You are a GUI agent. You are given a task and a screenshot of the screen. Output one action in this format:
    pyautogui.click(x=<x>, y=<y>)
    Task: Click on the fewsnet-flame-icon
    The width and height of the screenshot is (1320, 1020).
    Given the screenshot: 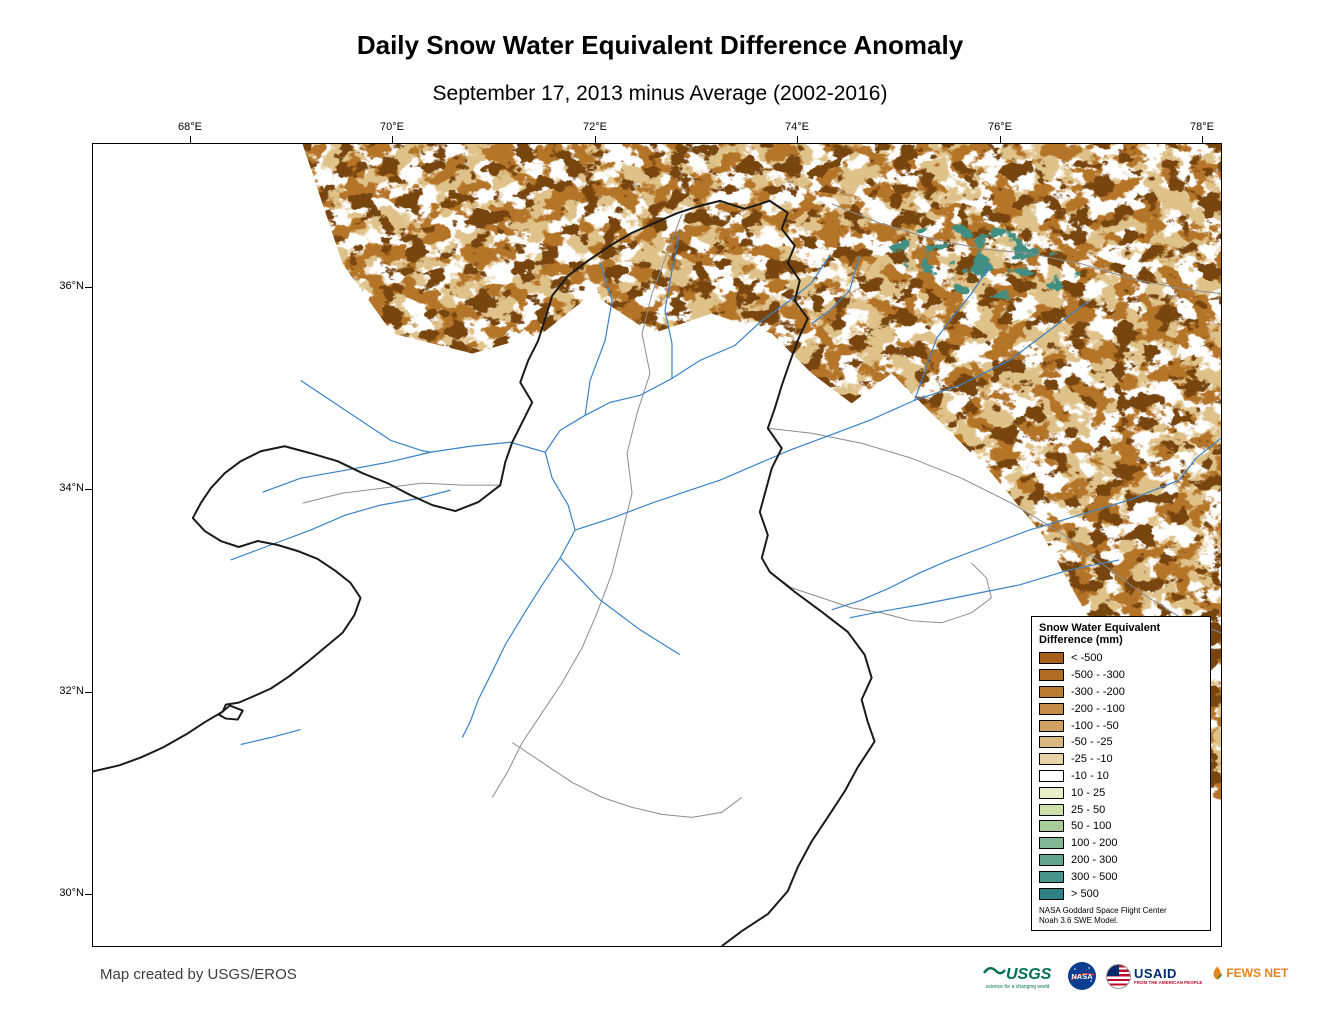 What is the action you would take?
    pyautogui.click(x=1218, y=972)
    